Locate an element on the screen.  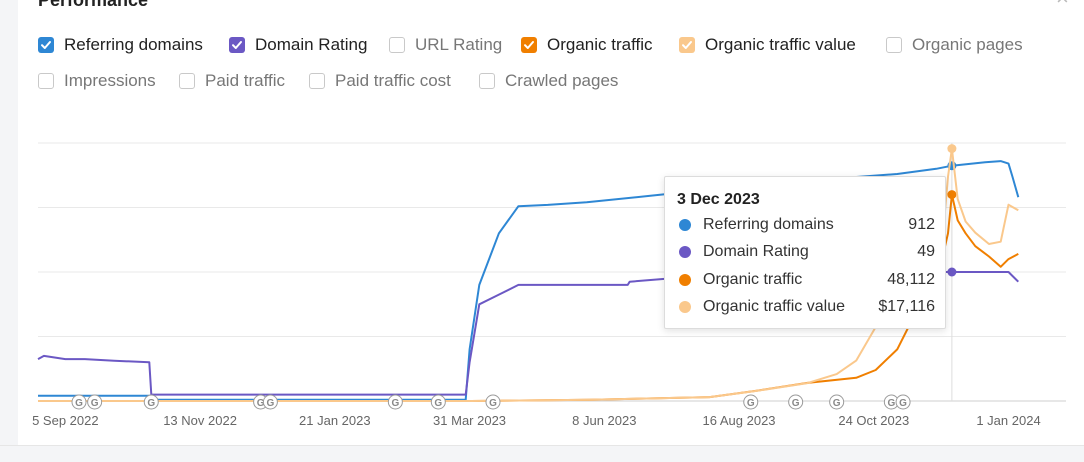
panel-title: Performance is located at coordinates (93, 5).